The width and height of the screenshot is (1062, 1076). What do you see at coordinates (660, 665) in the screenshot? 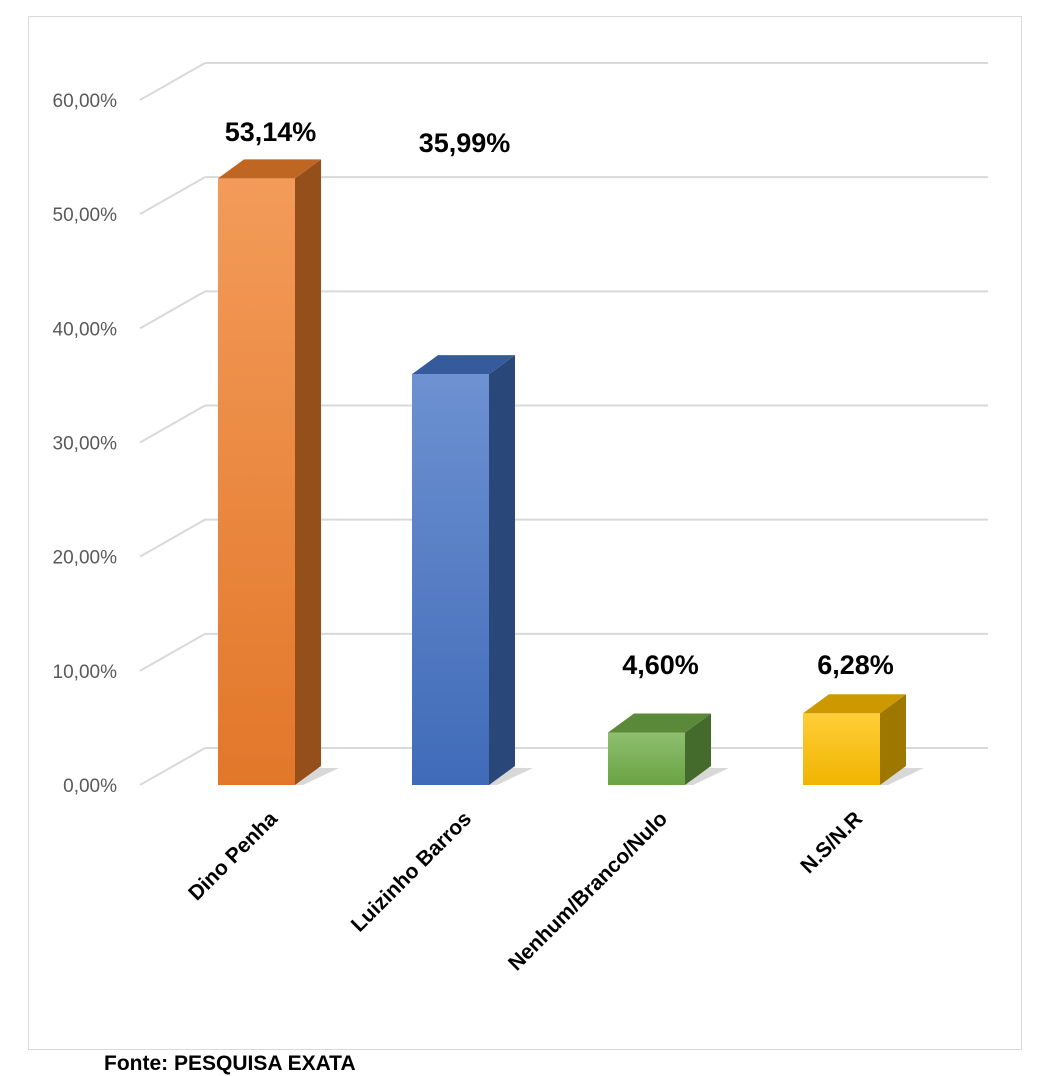
I see `data-label: 4,60%` at bounding box center [660, 665].